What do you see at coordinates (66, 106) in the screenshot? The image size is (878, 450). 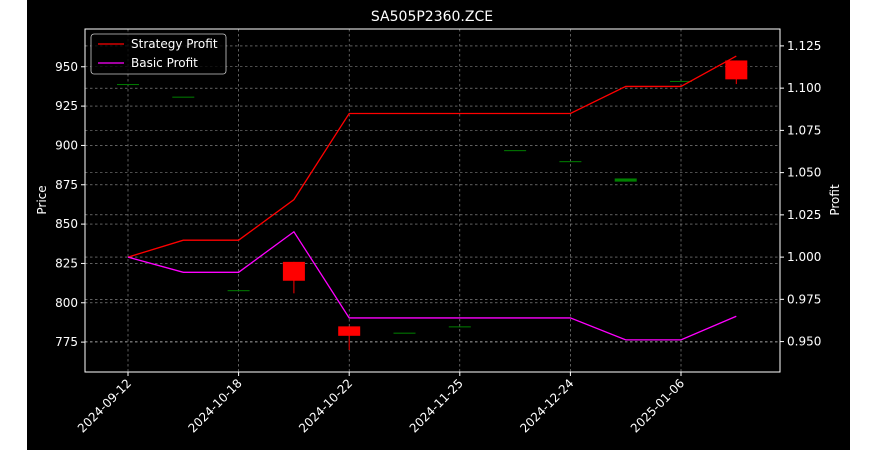 I see `price-tick-label: 925` at bounding box center [66, 106].